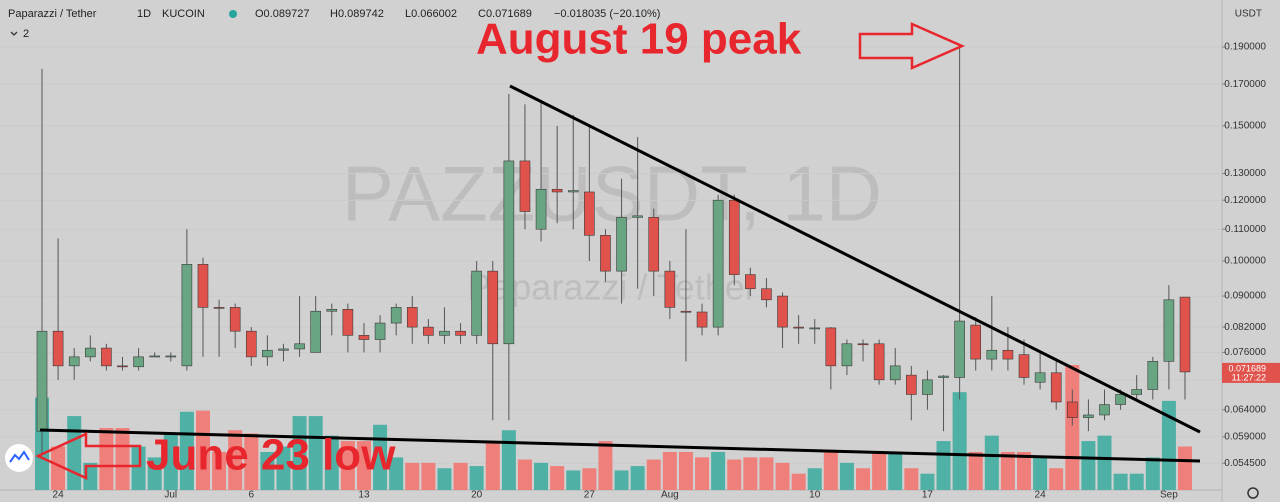  What do you see at coordinates (364, 495) in the screenshot?
I see `x-tick-label: 13` at bounding box center [364, 495].